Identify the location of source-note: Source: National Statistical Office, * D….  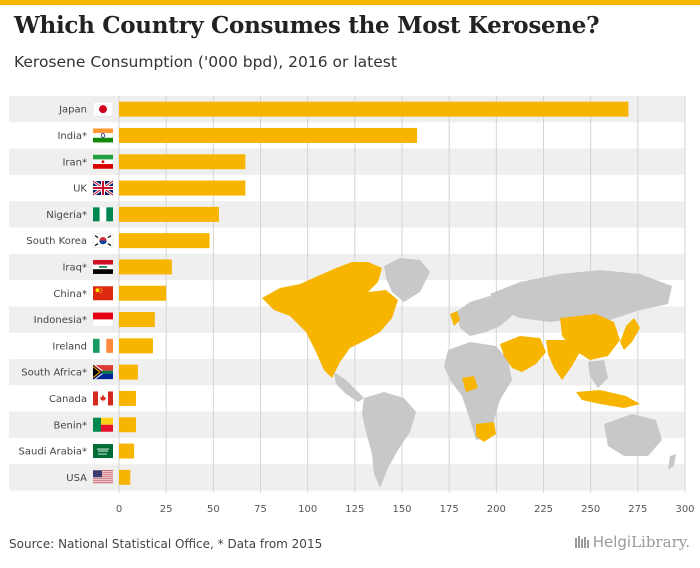
(166, 544).